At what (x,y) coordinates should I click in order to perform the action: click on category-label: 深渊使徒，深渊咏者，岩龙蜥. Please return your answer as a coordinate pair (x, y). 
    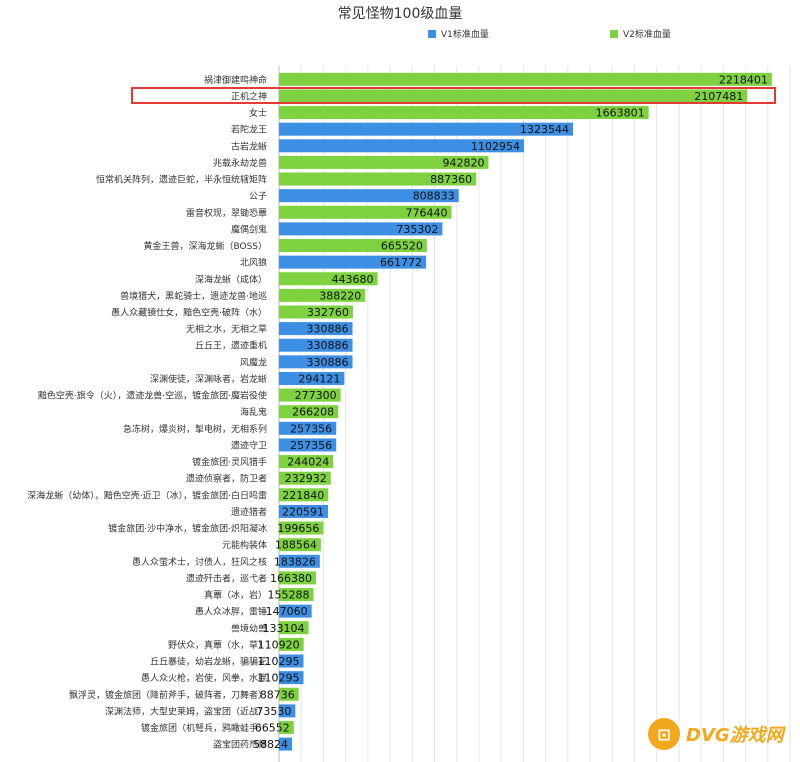
    Looking at the image, I should click on (208, 379).